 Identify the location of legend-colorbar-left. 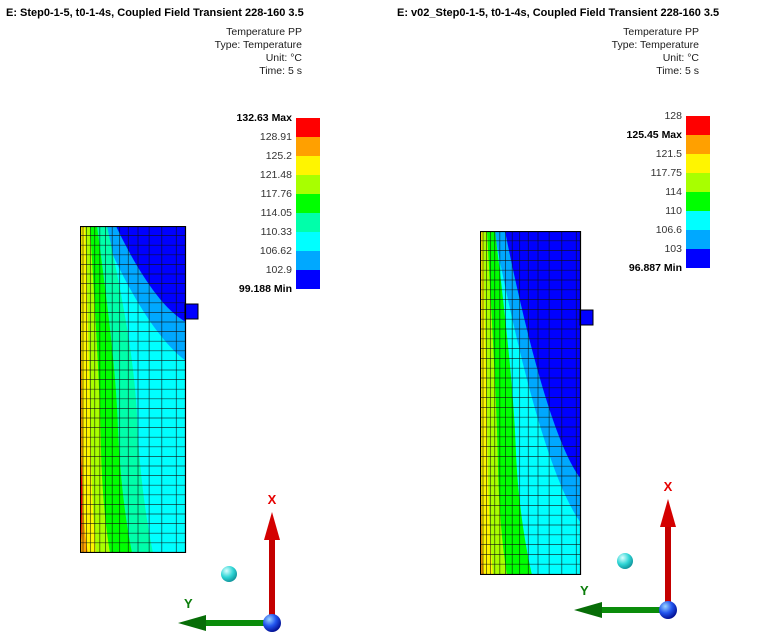
(308, 203).